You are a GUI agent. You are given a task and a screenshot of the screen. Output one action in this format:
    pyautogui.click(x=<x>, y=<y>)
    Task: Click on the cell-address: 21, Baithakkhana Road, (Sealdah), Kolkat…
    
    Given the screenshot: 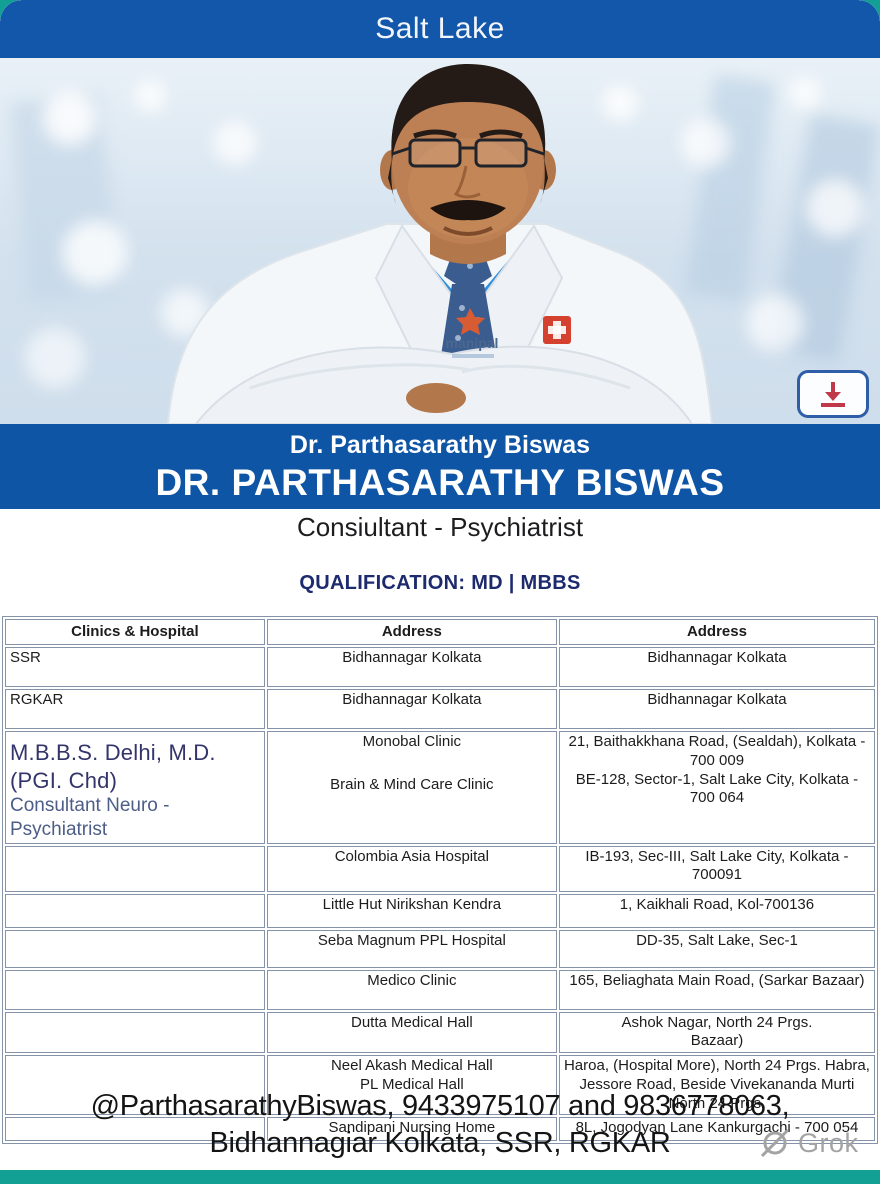 What is the action you would take?
    pyautogui.click(x=717, y=751)
    